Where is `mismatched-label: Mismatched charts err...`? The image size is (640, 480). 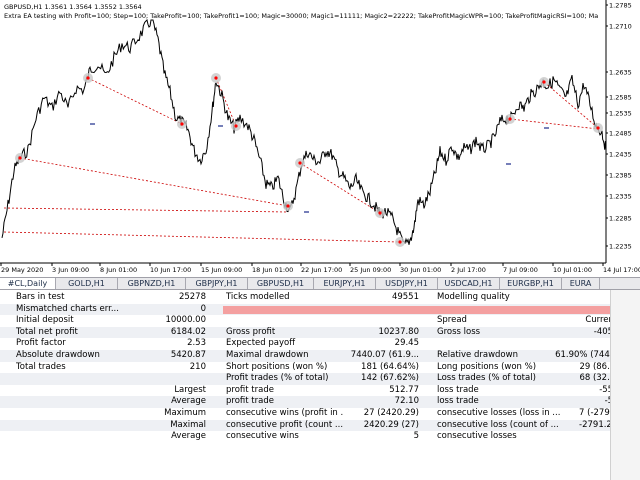 mismatched-label: Mismatched charts err... is located at coordinates (67, 308).